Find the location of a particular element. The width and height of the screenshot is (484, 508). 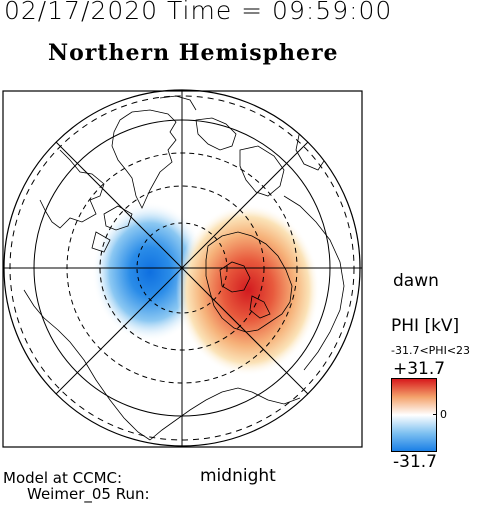

colorbar is located at coordinates (414, 415).